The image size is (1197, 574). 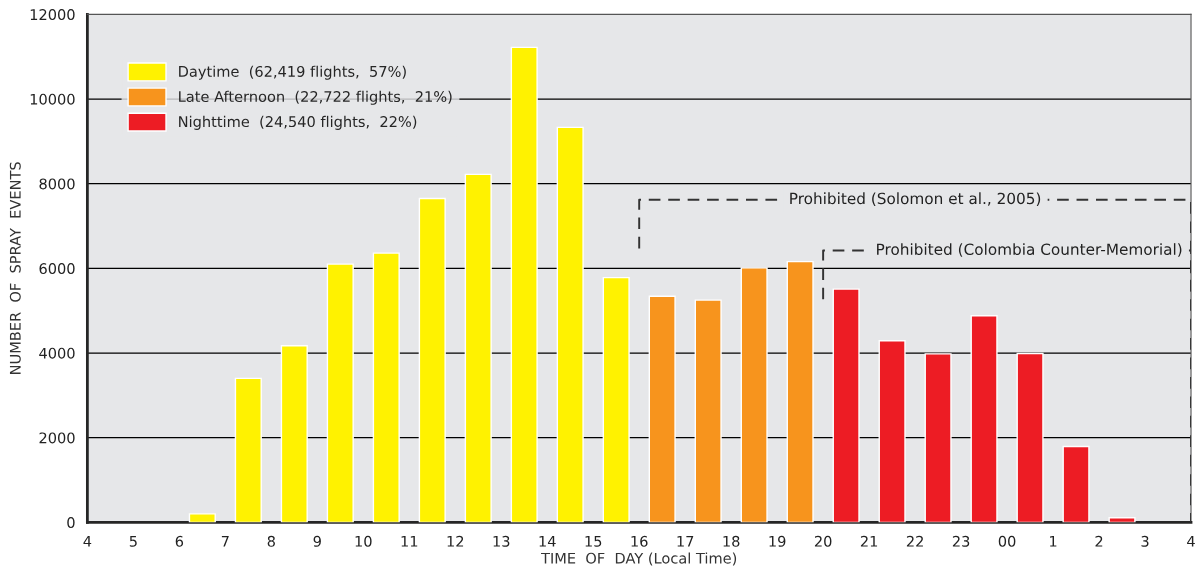 I want to click on x-tick-label: 22, so click(x=914, y=541).